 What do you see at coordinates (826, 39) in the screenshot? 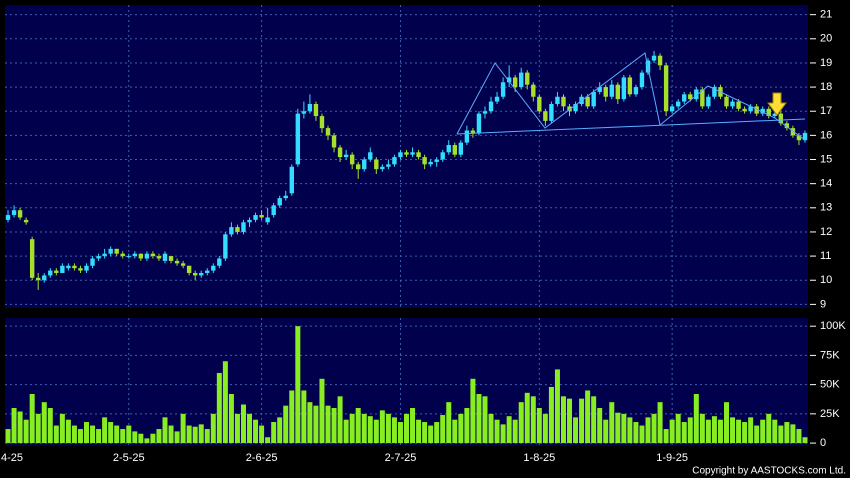
I see `y-tick-label: 20` at bounding box center [826, 39].